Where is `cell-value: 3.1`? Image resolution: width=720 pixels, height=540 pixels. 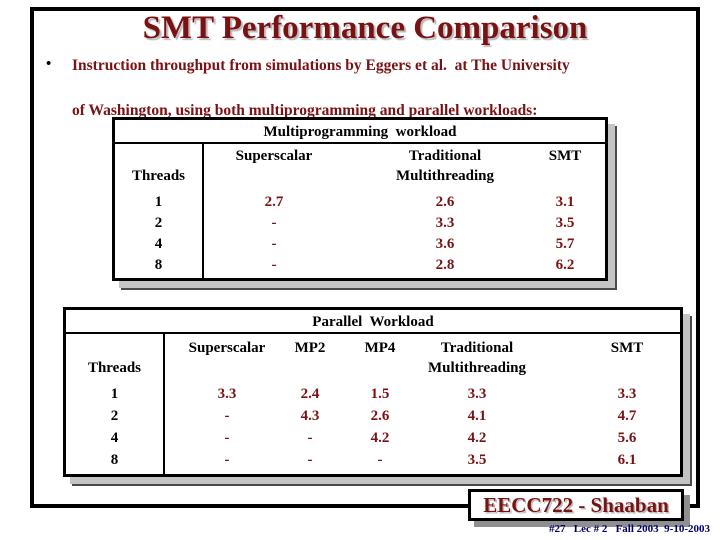
cell-value: 3.1 is located at coordinates (565, 202).